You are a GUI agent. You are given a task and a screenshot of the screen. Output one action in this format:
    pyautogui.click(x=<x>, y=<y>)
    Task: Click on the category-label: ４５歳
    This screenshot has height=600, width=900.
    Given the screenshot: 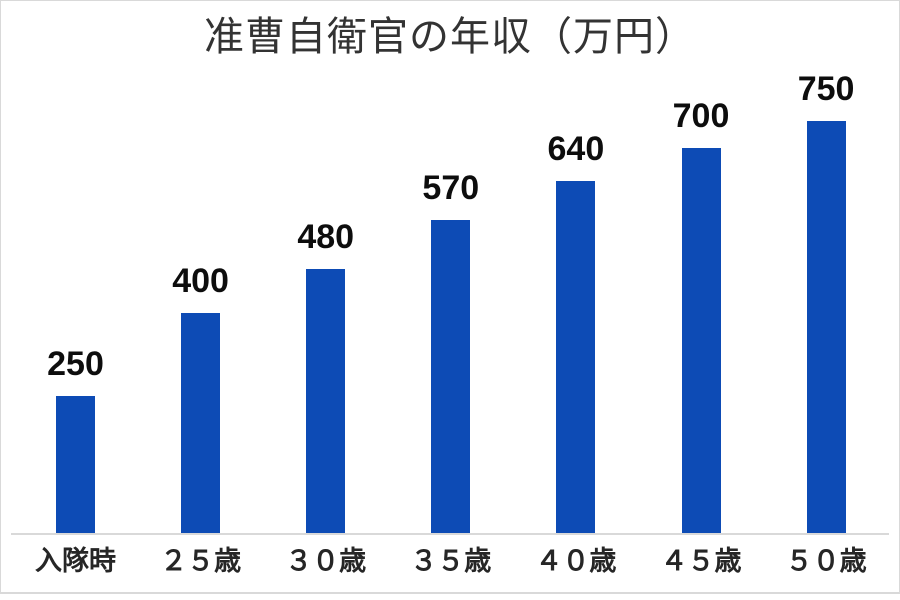 What is the action you would take?
    pyautogui.click(x=701, y=561)
    